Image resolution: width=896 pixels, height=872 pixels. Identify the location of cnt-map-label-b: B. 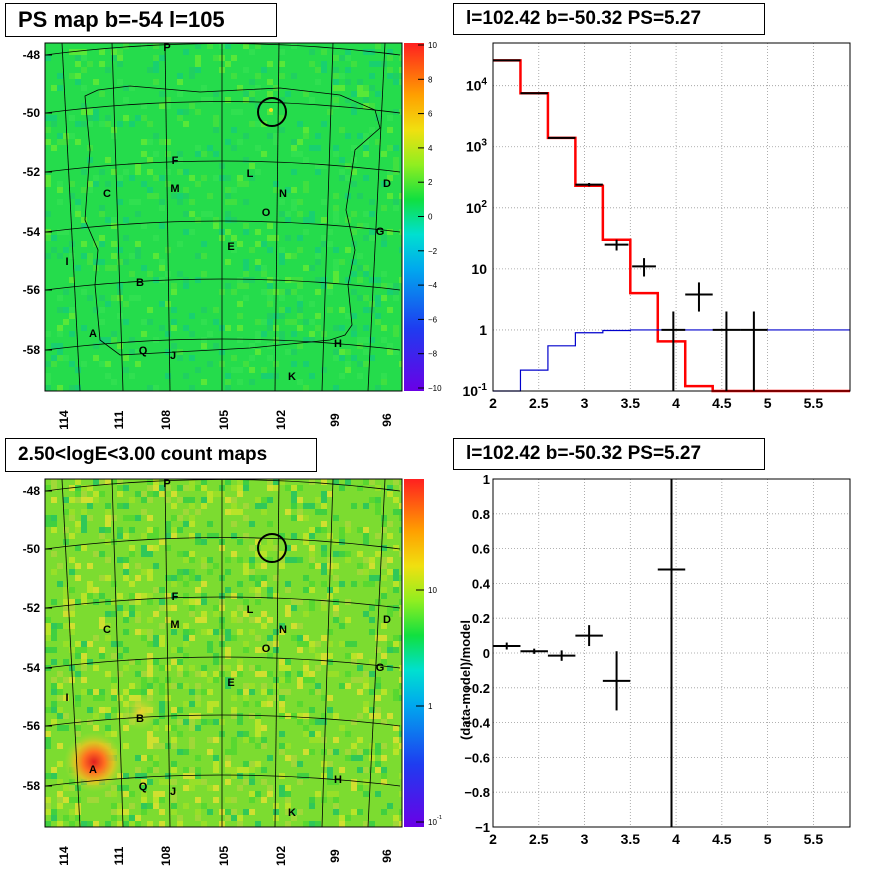
(140, 719).